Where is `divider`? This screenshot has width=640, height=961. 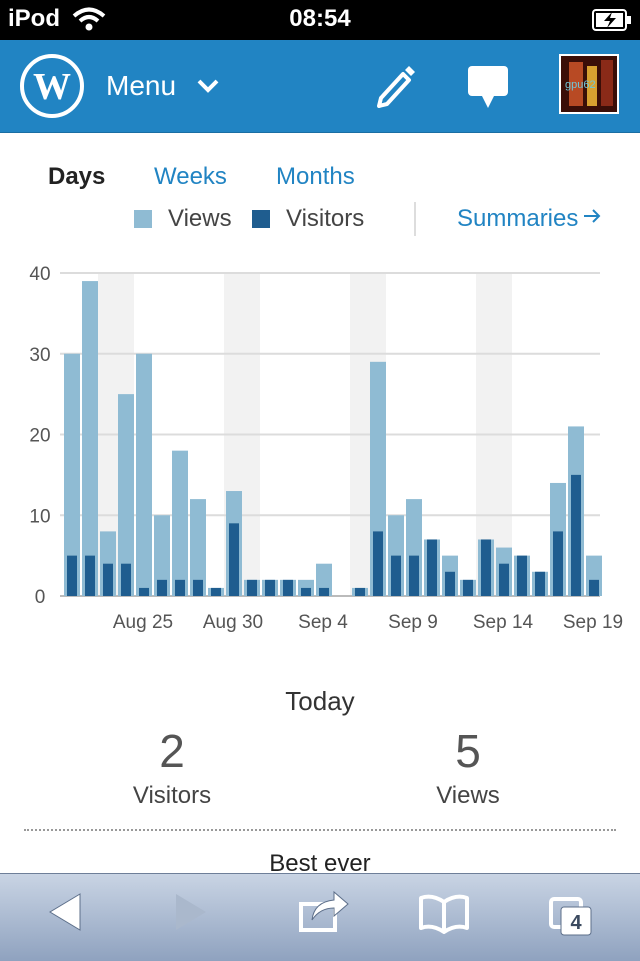
divider is located at coordinates (320, 830).